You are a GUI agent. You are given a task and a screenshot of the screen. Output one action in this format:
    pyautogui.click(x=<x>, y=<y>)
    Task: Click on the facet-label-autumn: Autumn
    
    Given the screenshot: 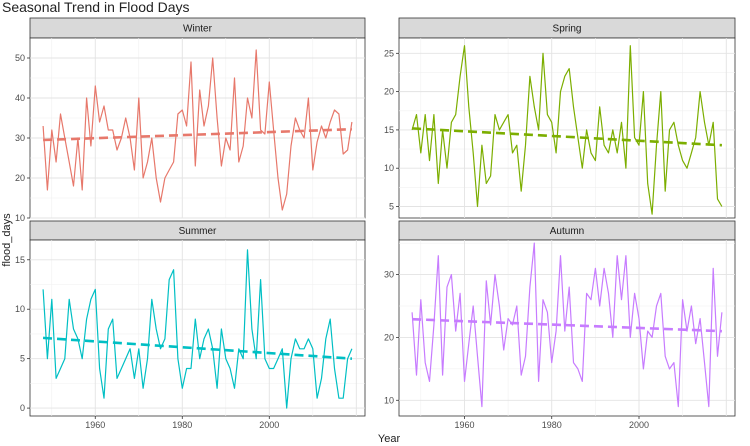 What is the action you would take?
    pyautogui.click(x=567, y=231)
    